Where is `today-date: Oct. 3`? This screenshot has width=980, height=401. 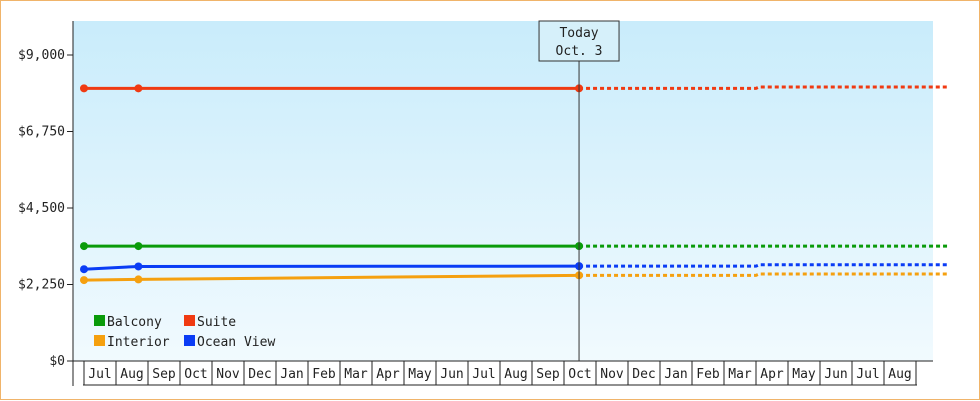
today-date: Oct. 3 is located at coordinates (579, 51).